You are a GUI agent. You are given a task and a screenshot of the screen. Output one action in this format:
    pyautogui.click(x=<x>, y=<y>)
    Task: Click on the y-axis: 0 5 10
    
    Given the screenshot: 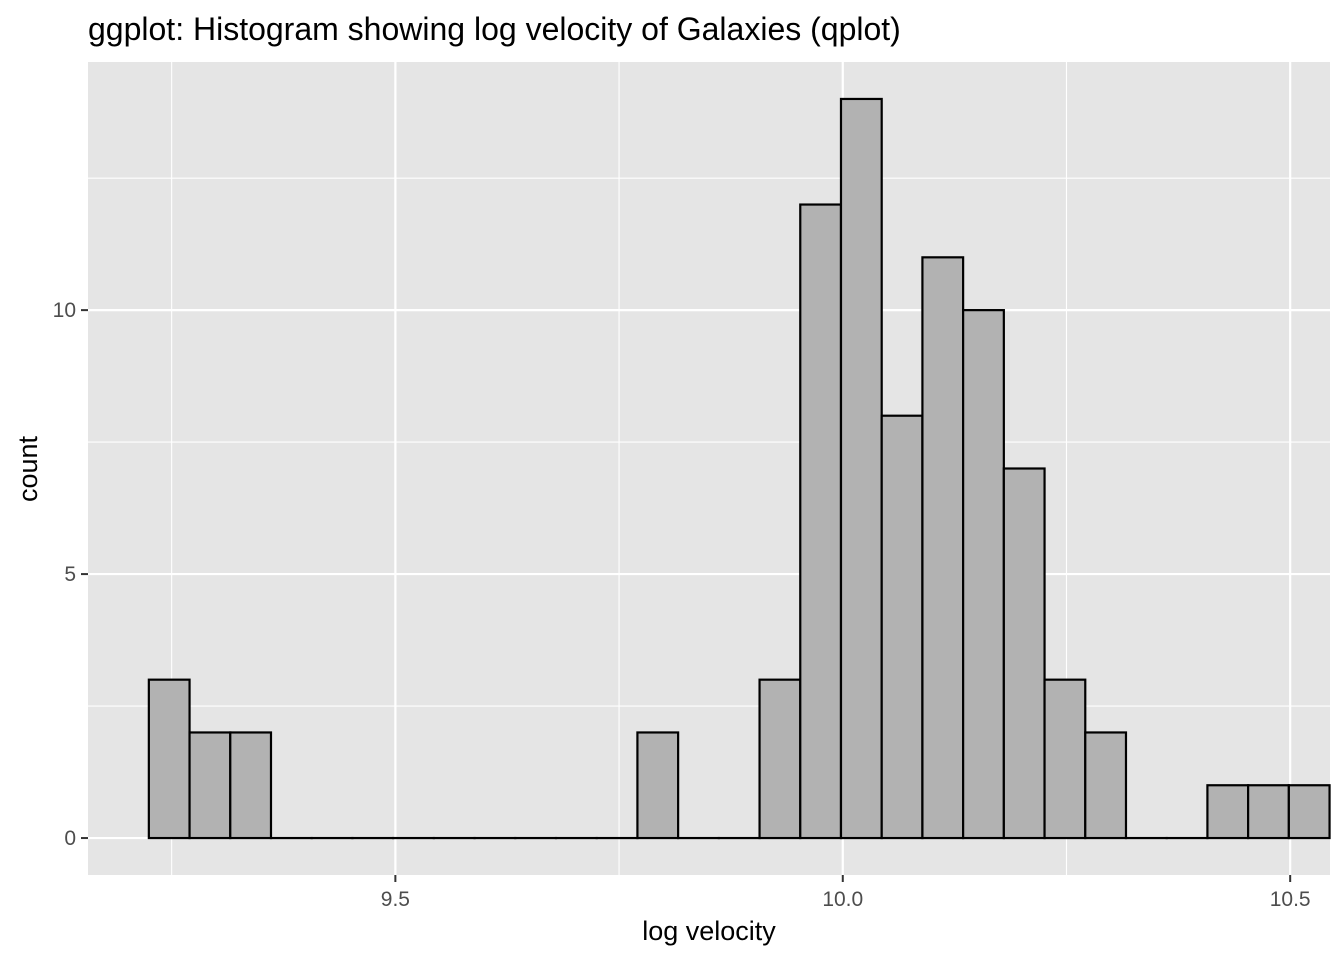 What is the action you would take?
    pyautogui.click(x=70, y=574)
    